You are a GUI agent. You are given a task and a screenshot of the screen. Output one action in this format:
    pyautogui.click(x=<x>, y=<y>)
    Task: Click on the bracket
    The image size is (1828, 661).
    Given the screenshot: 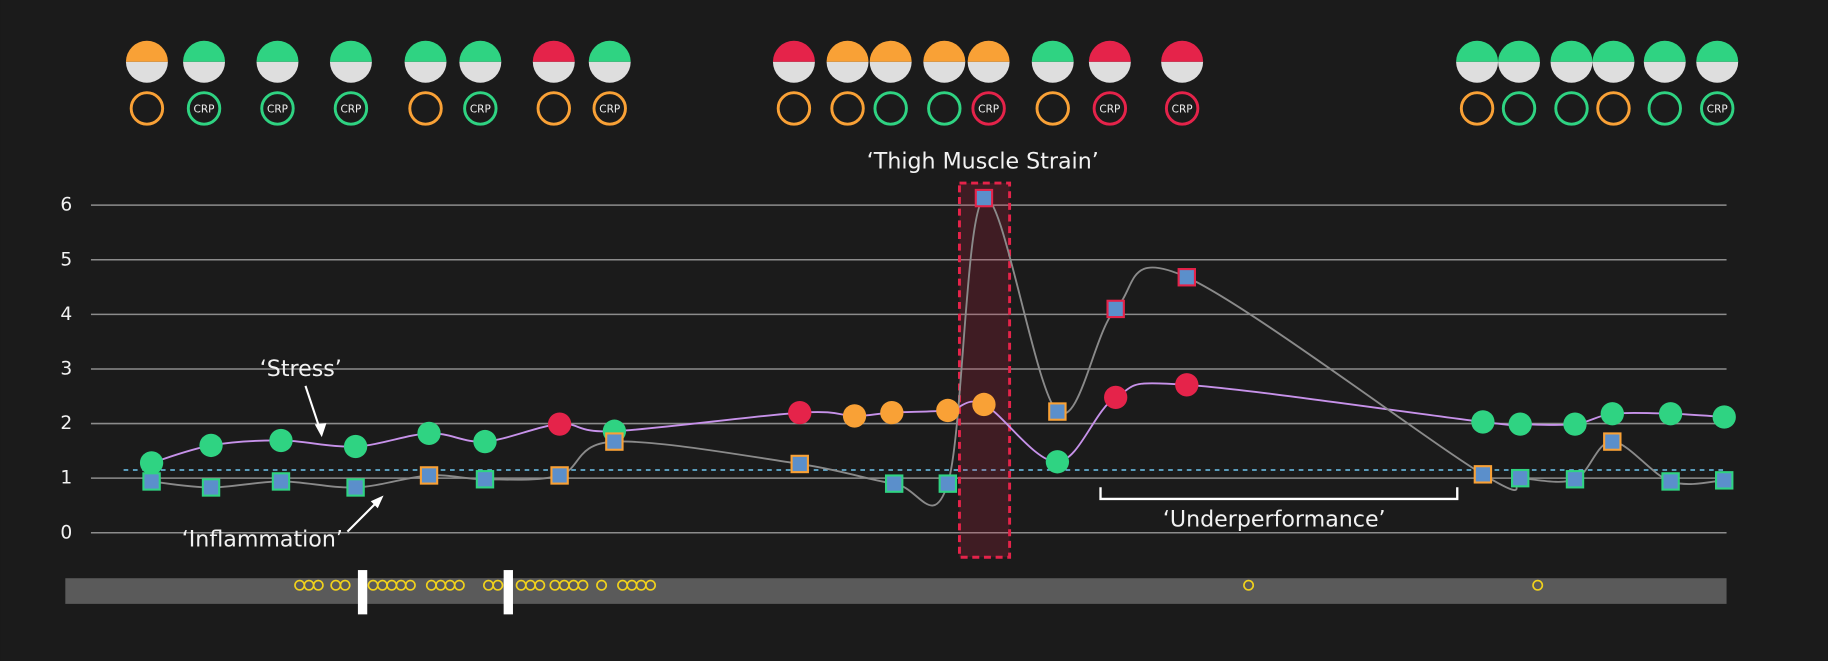 What is the action you would take?
    pyautogui.click(x=1279, y=494)
    